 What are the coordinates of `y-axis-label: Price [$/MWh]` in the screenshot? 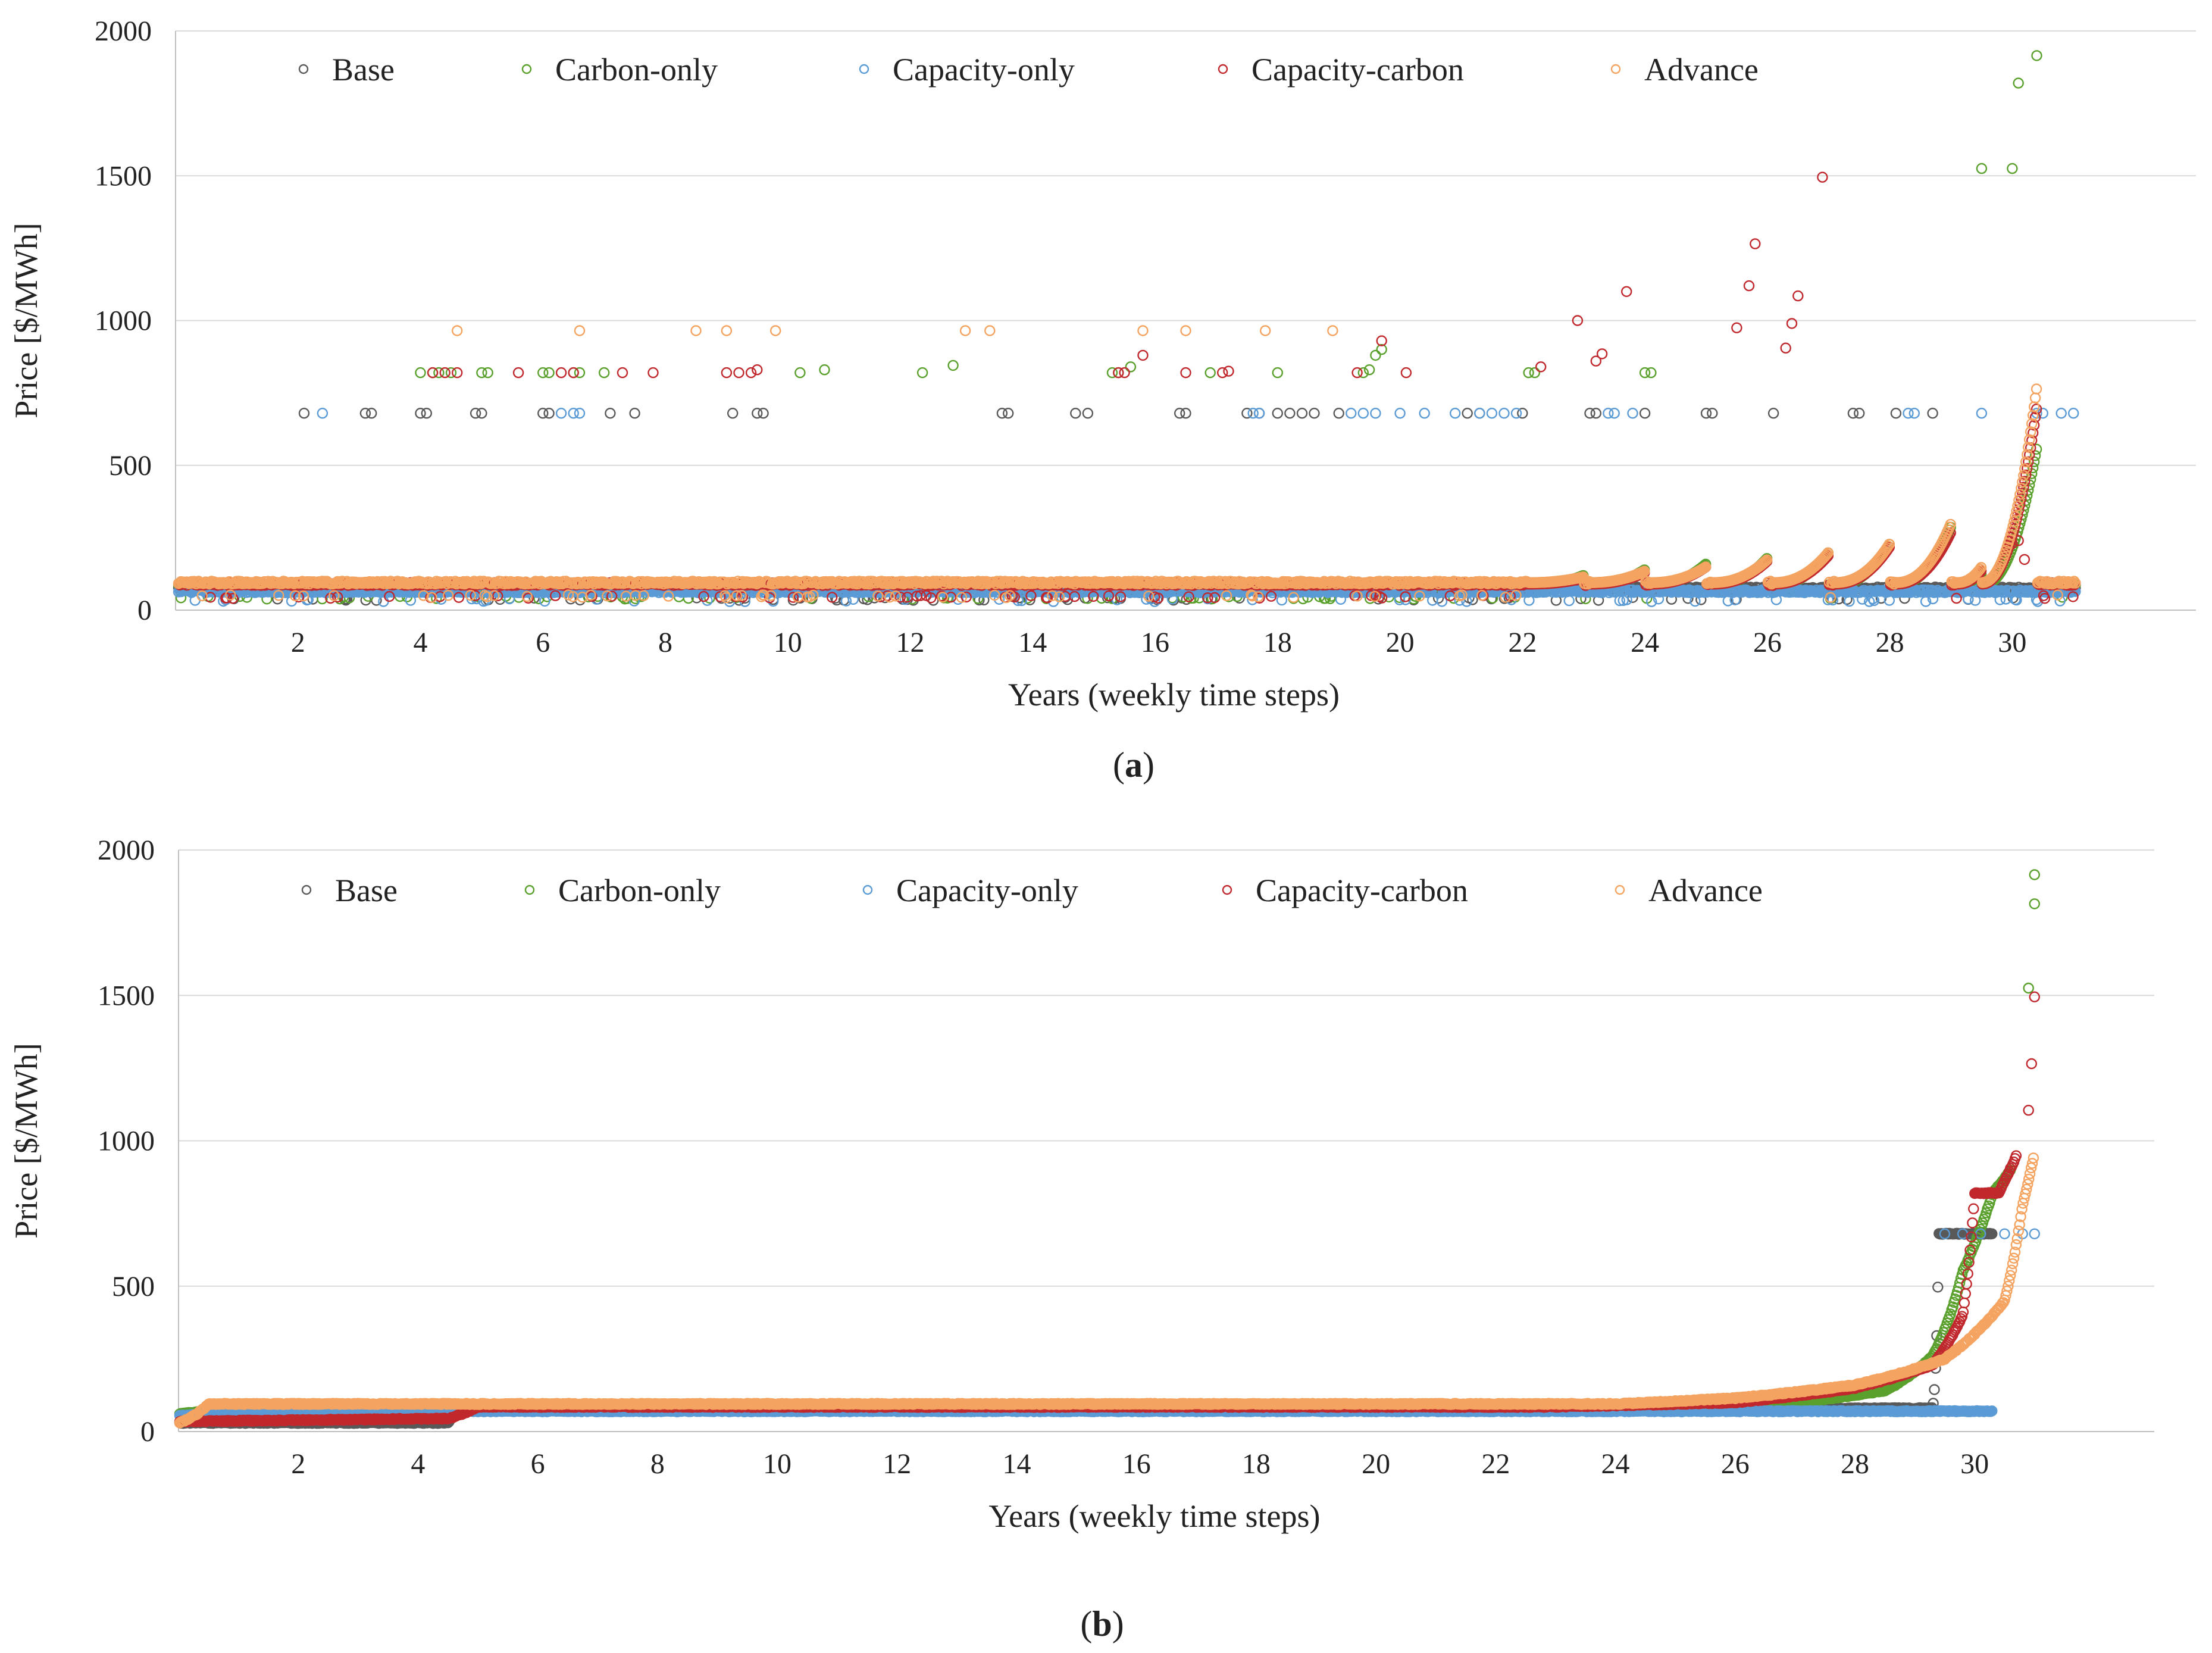 It's located at (26, 320).